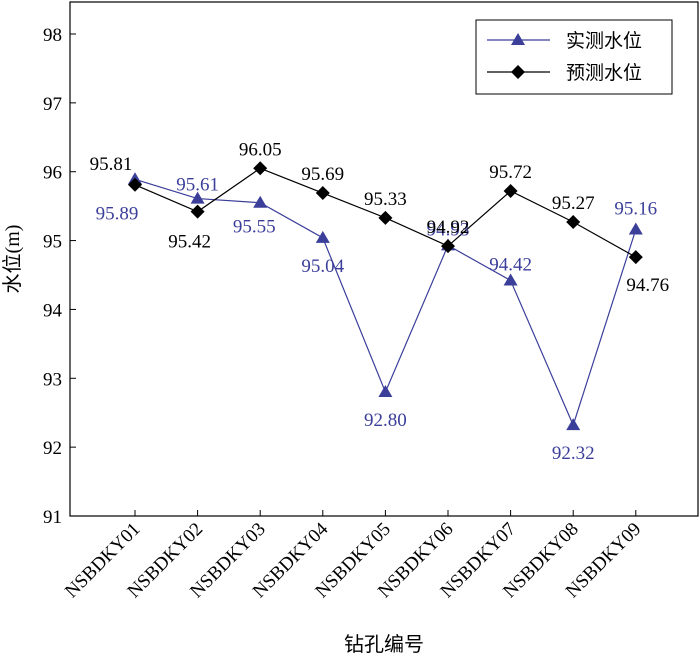 The height and width of the screenshot is (659, 700). What do you see at coordinates (647, 285) in the screenshot?
I see `data-label-predicted: 94.76` at bounding box center [647, 285].